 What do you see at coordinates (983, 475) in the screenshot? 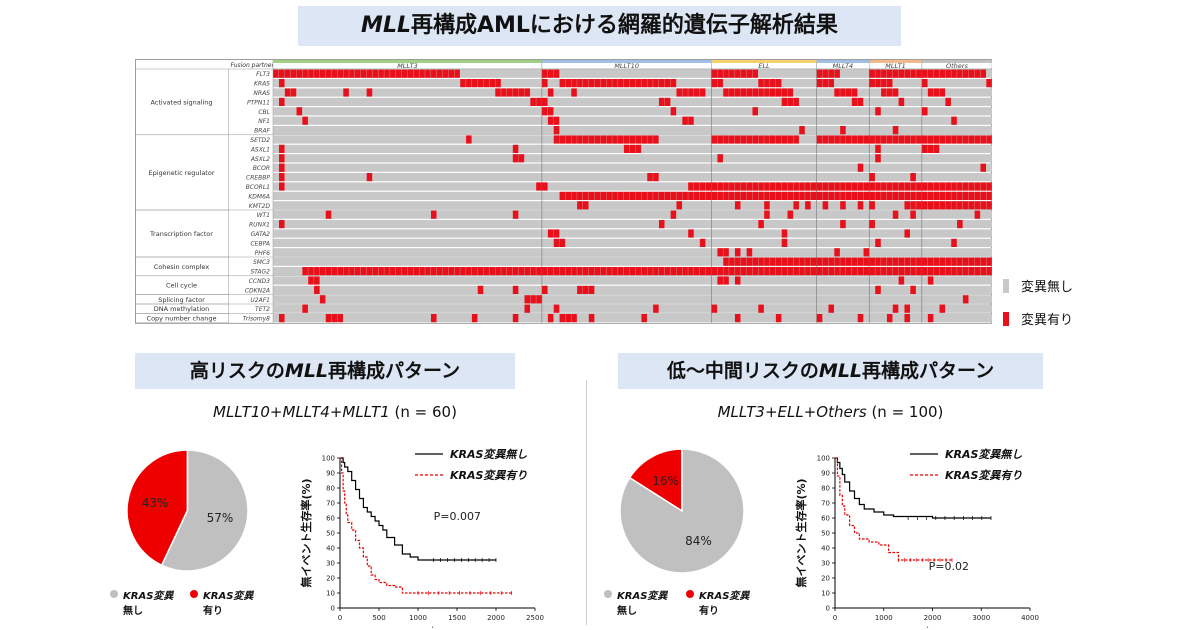
I see `low-risk-km-legend-label-1: KRAS変異有り` at bounding box center [983, 475].